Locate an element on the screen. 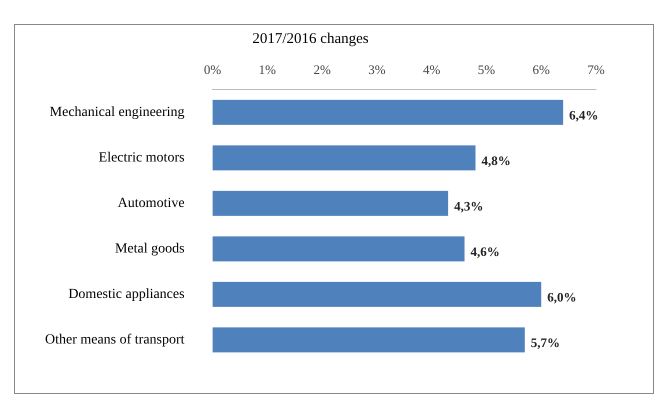  x-tick-label: 7% is located at coordinates (596, 70).